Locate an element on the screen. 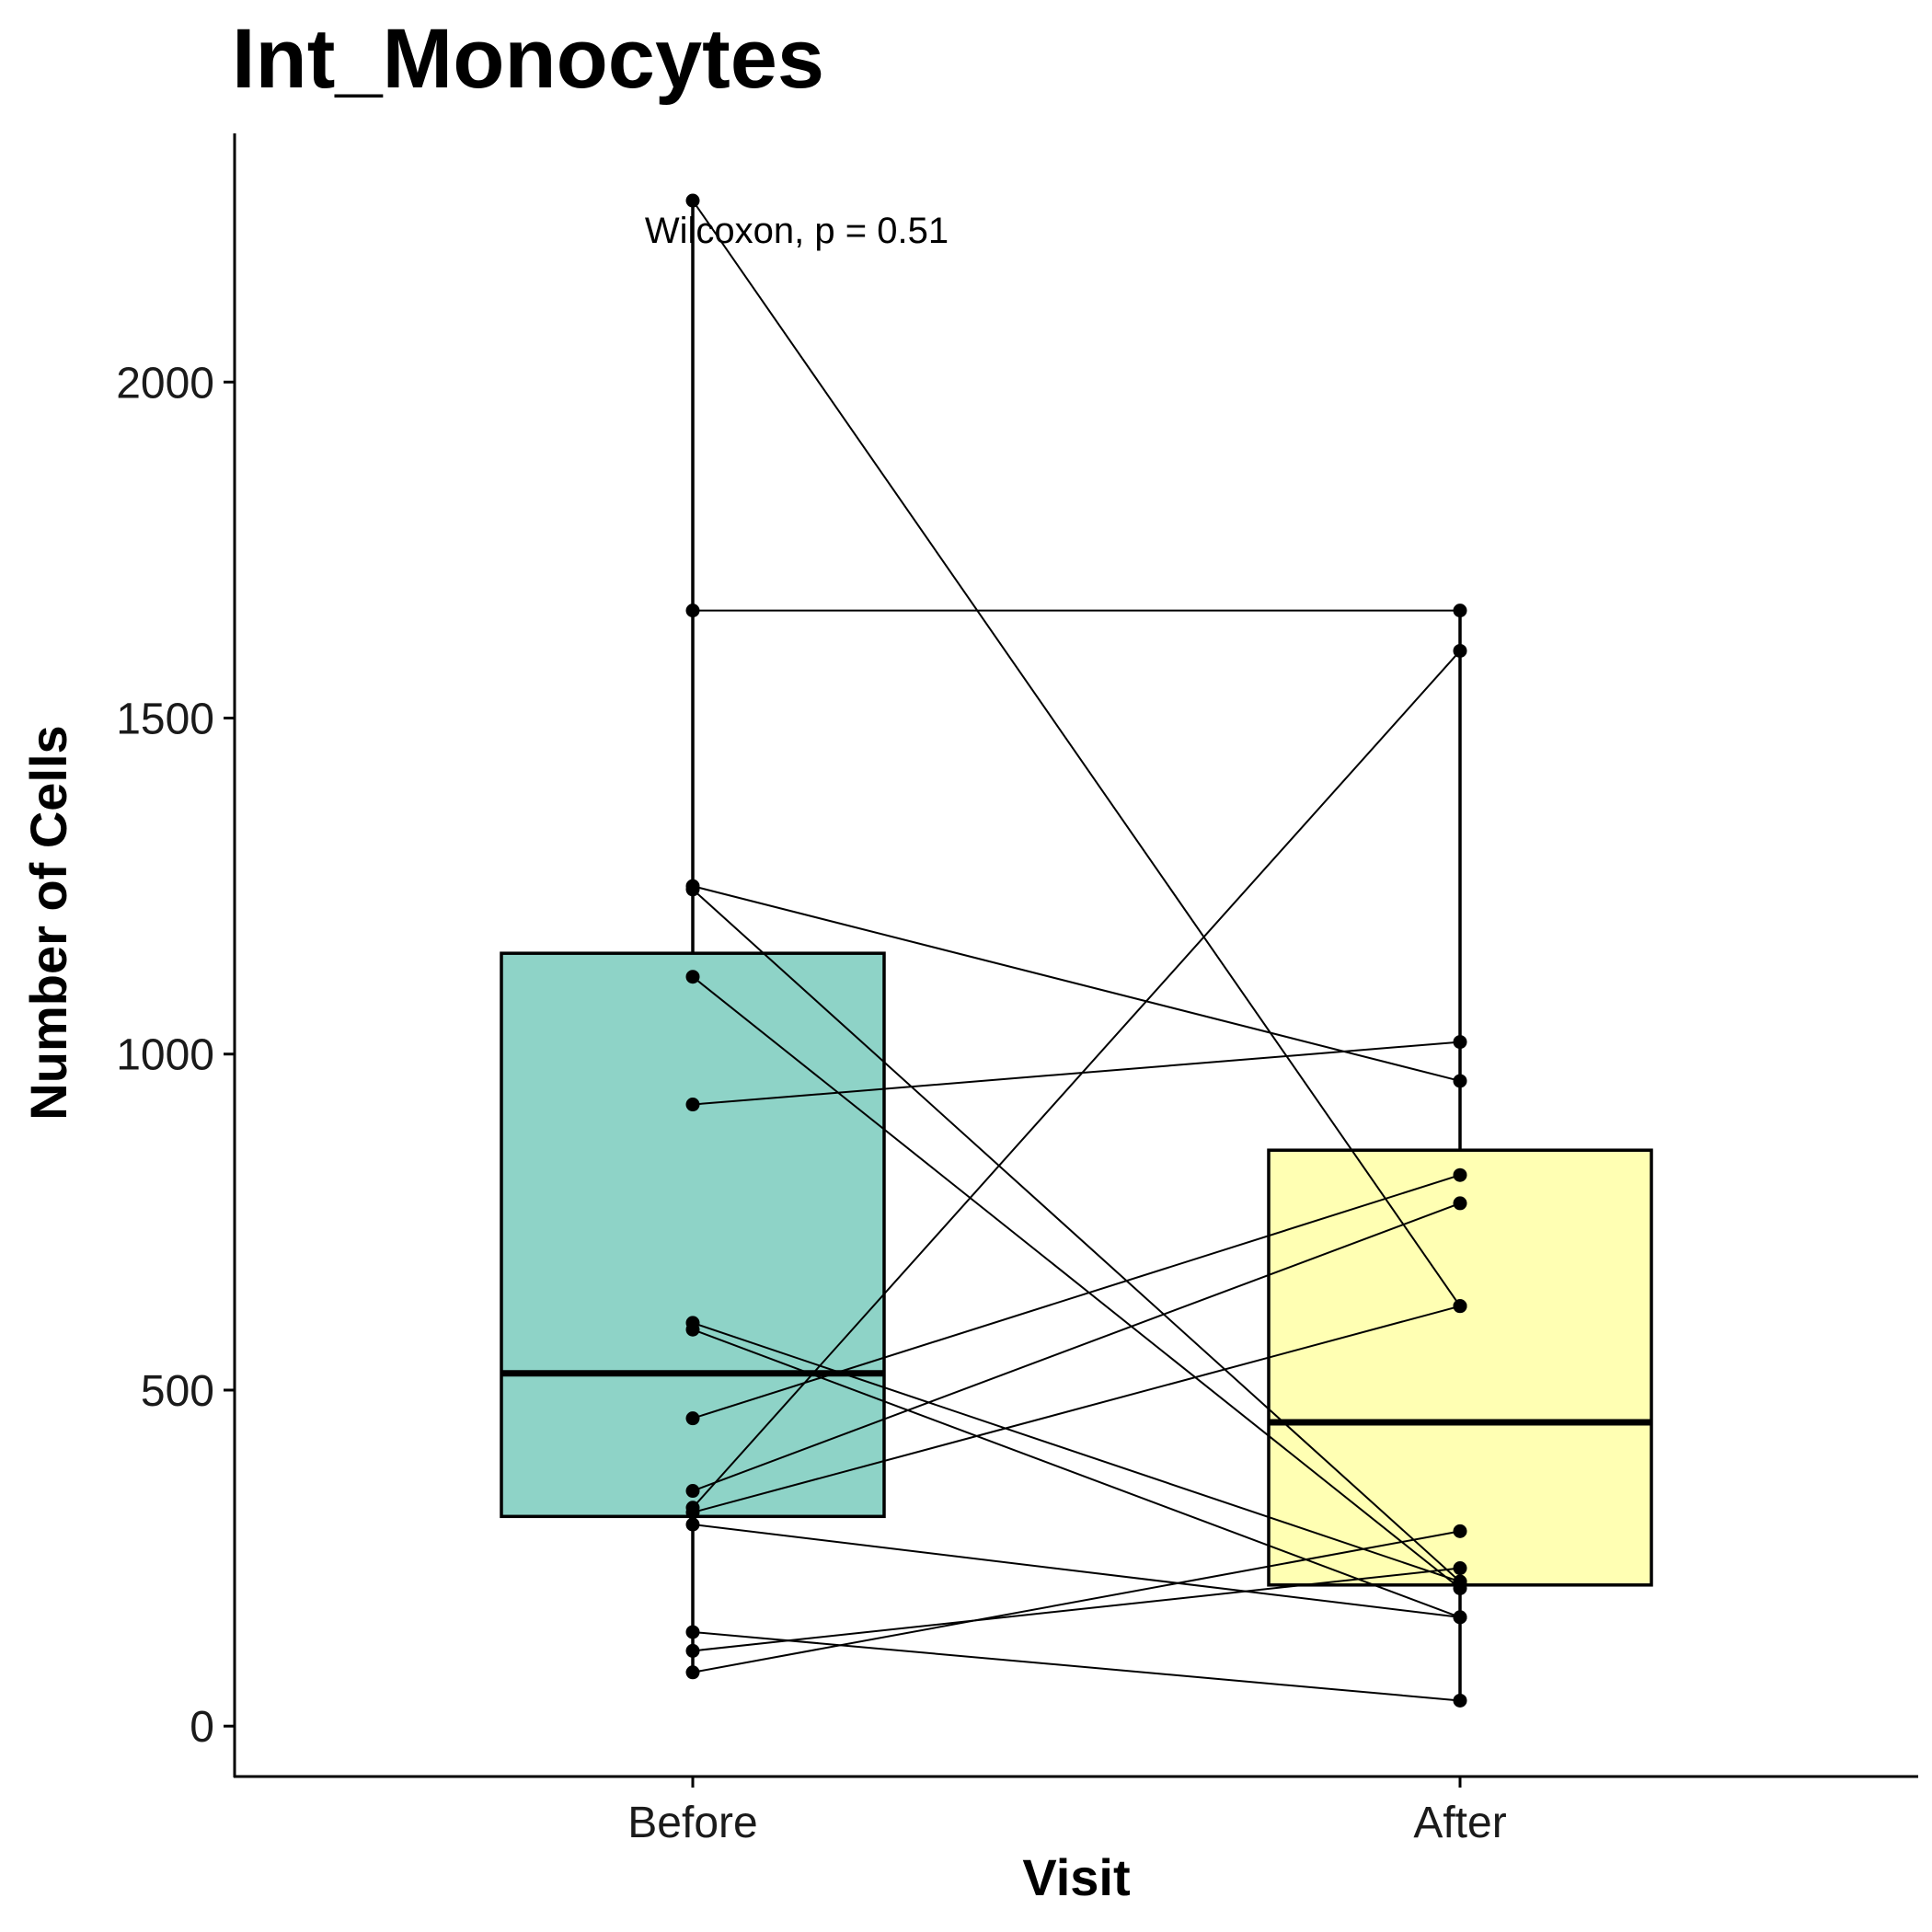 This screenshot has height=1932, width=1932. box-after is located at coordinates (1460, 1367).